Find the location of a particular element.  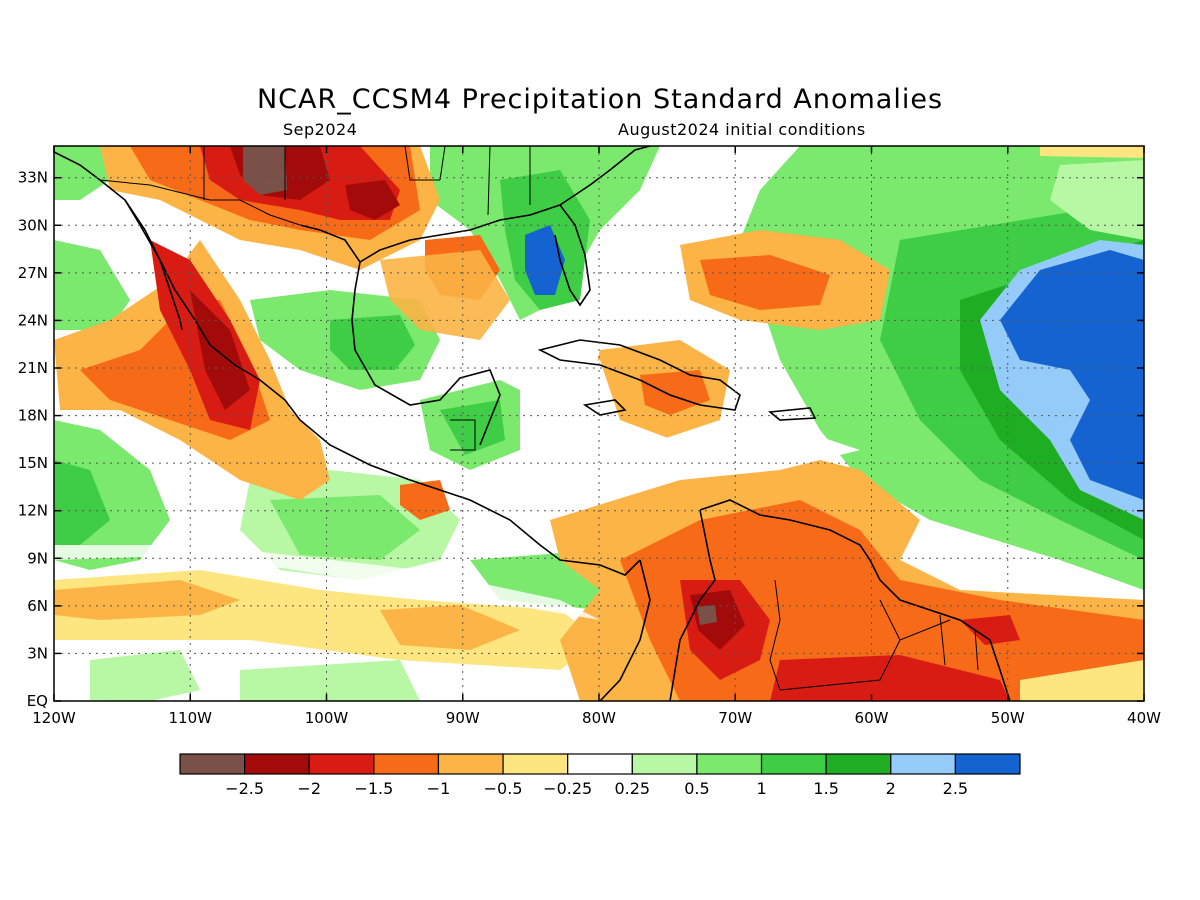

lat-tick-label: 3N is located at coordinates (37, 653).